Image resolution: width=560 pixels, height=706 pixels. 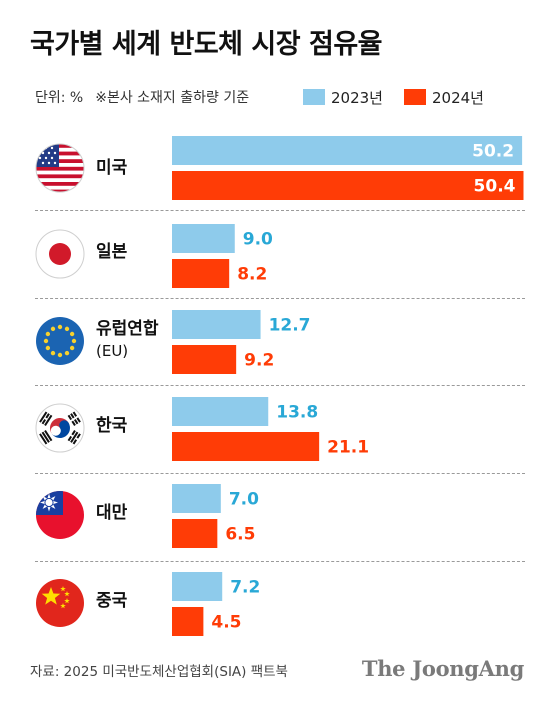 What do you see at coordinates (112, 252) in the screenshot?
I see `country-label-japan: 일본` at bounding box center [112, 252].